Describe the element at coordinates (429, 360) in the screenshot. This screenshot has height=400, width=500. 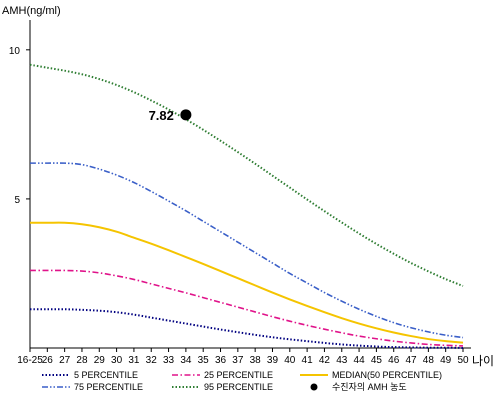
I see `x-tick-label: 48` at that location.